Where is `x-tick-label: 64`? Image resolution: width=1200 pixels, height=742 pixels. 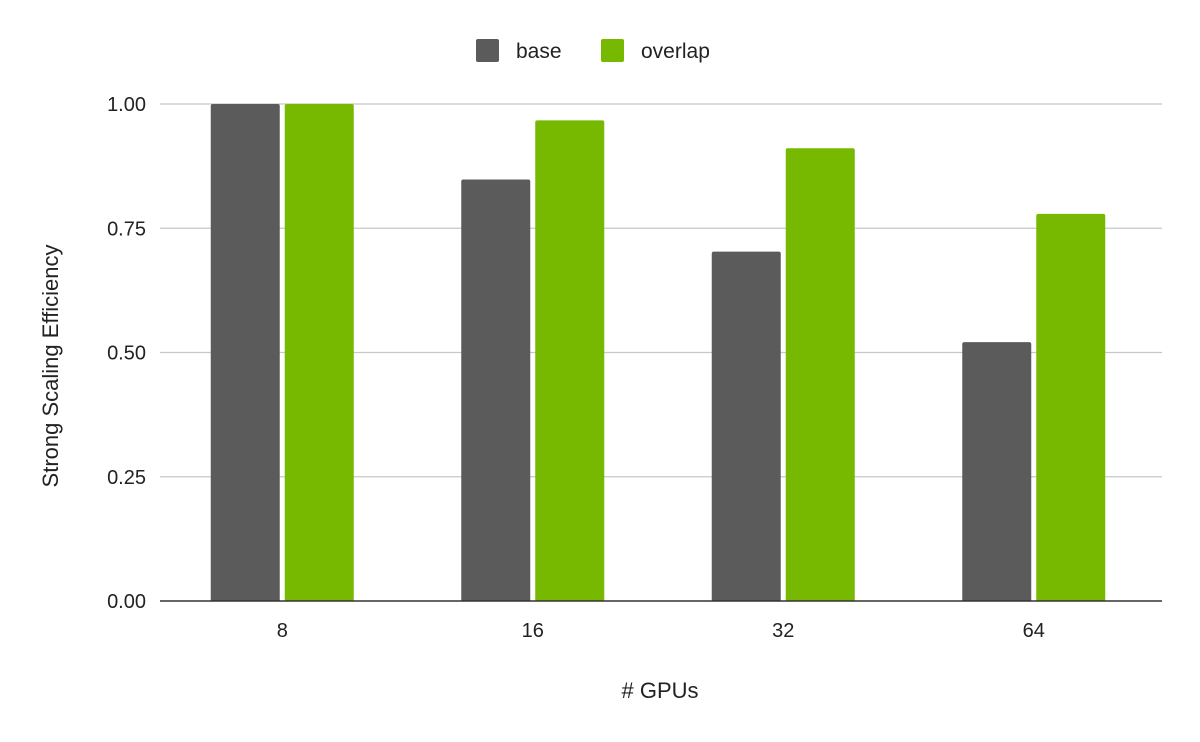
x-tick-label: 64 is located at coordinates (1034, 631).